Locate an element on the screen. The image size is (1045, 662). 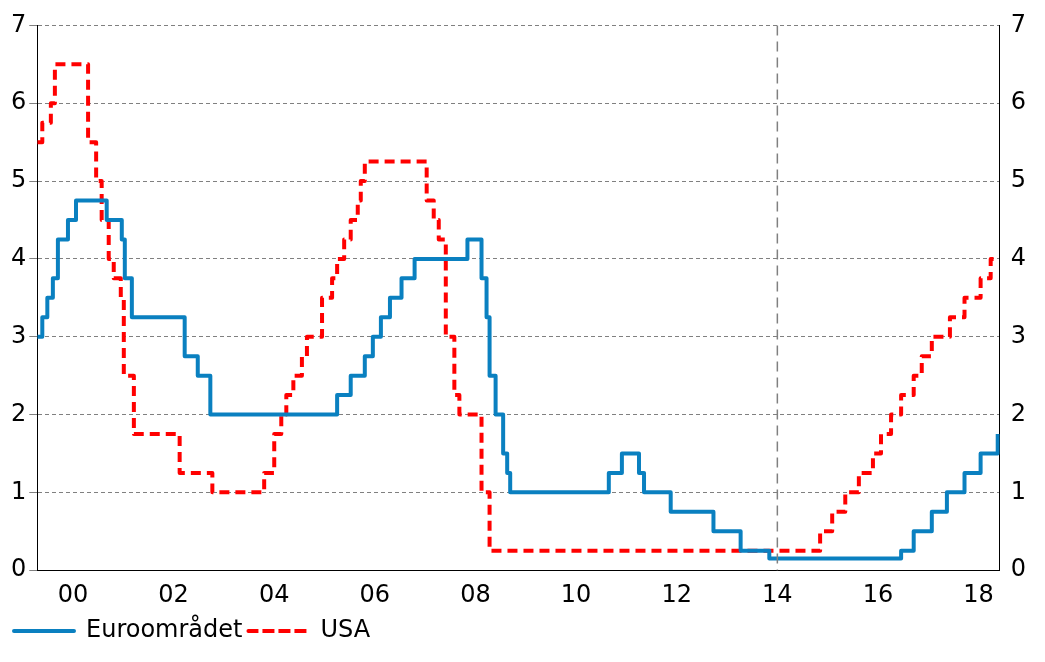
x-tick-label: 00 is located at coordinates (73, 593).